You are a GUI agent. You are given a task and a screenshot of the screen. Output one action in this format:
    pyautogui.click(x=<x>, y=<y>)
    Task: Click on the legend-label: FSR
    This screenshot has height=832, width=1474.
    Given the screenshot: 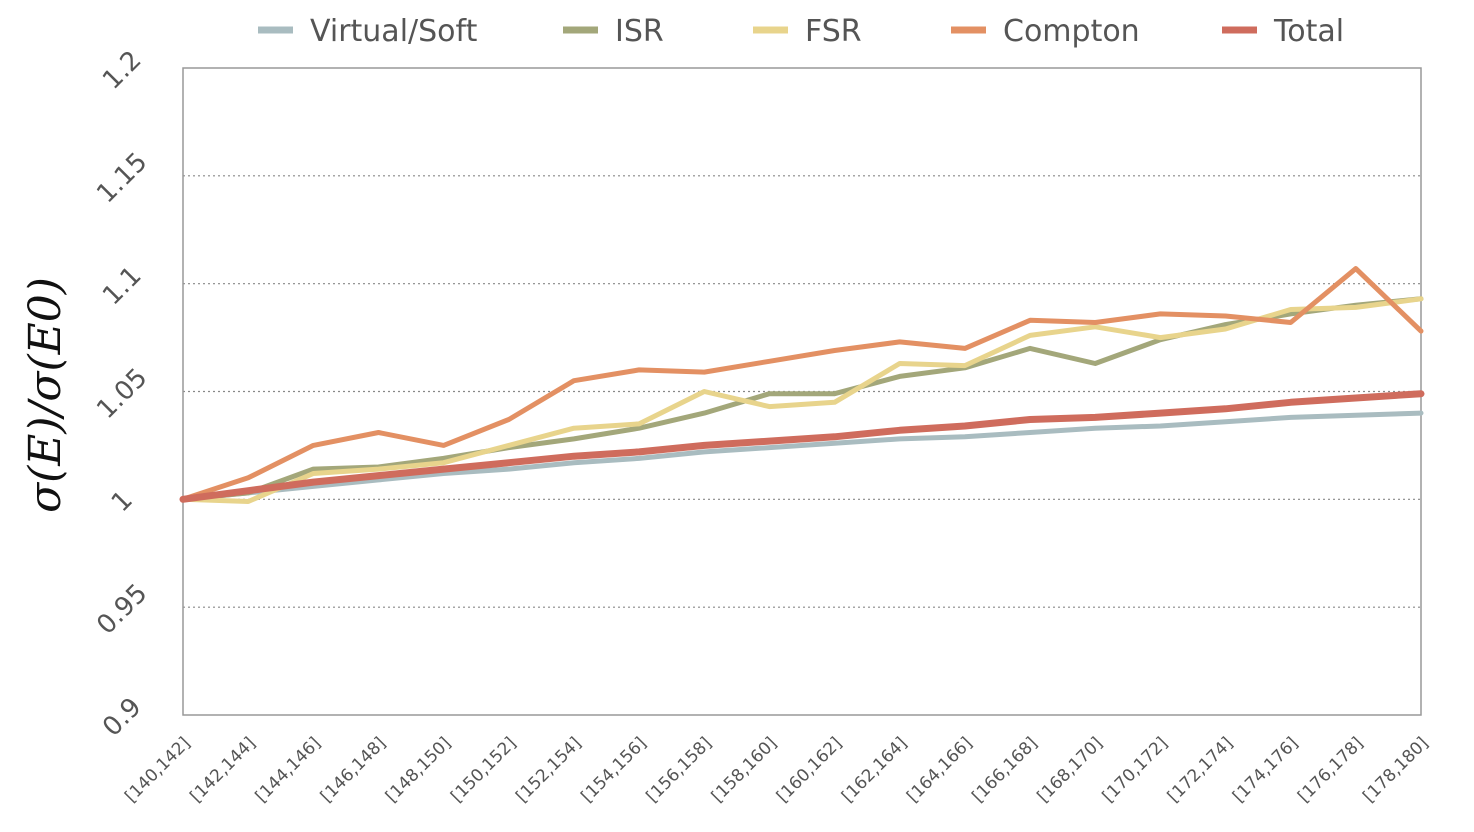 What is the action you would take?
    pyautogui.click(x=833, y=31)
    